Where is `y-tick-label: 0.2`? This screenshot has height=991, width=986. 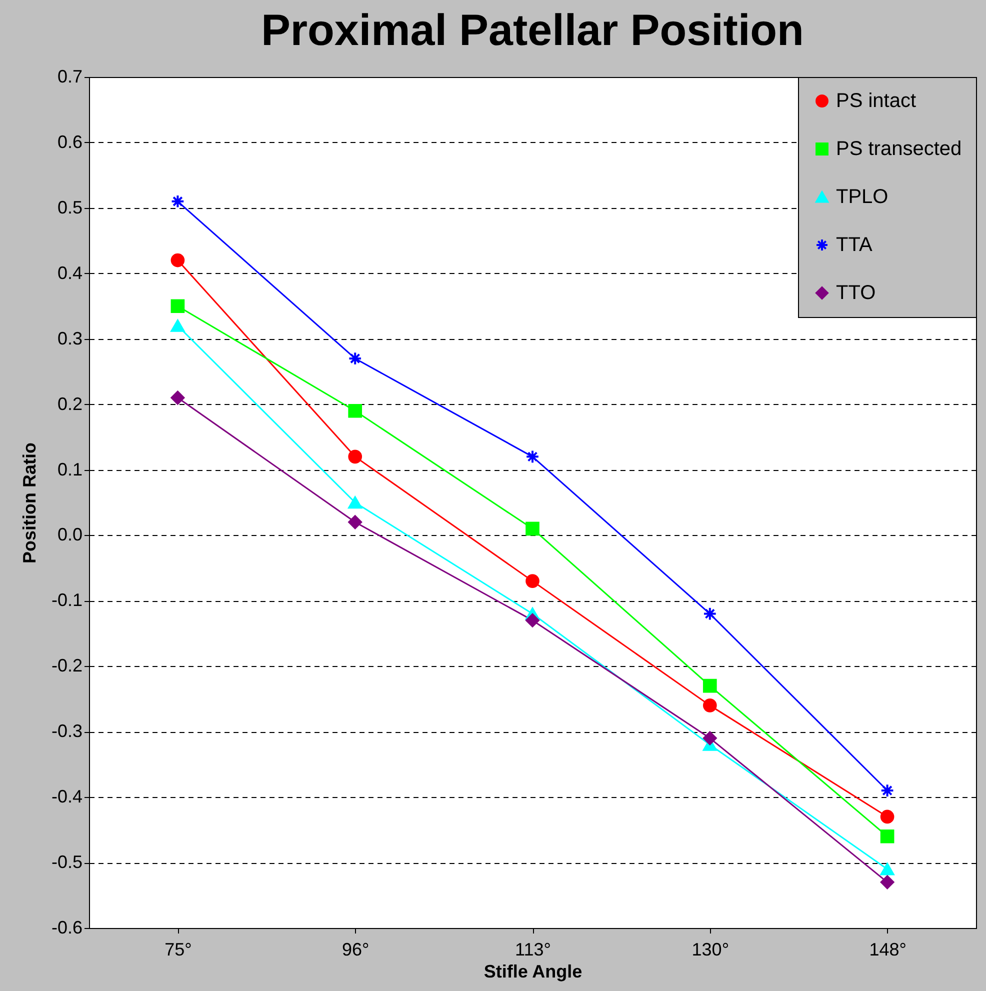
y-tick-label: 0.2 is located at coordinates (69, 404).